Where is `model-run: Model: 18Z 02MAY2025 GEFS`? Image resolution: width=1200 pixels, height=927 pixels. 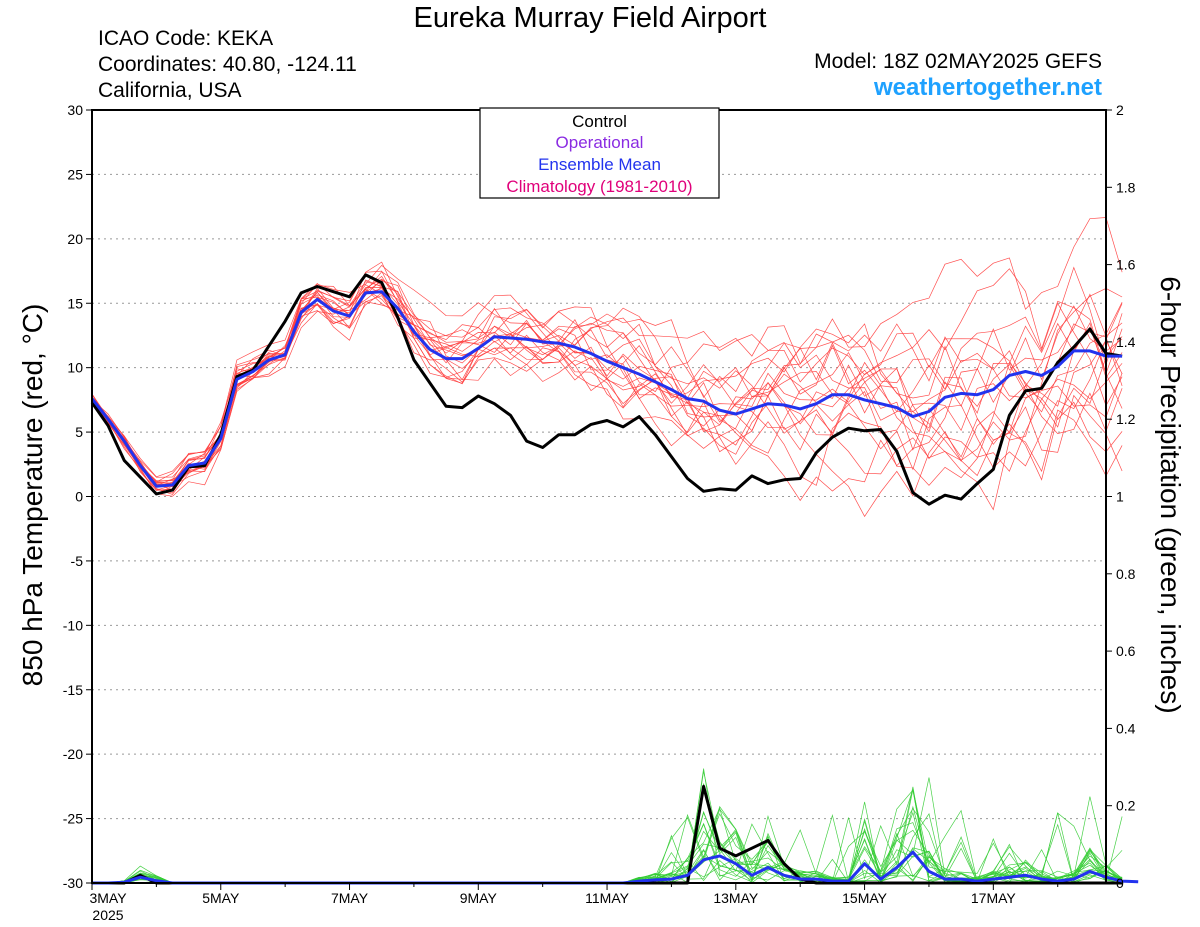
model-run: Model: 18Z 02MAY2025 GEFS is located at coordinates (958, 61).